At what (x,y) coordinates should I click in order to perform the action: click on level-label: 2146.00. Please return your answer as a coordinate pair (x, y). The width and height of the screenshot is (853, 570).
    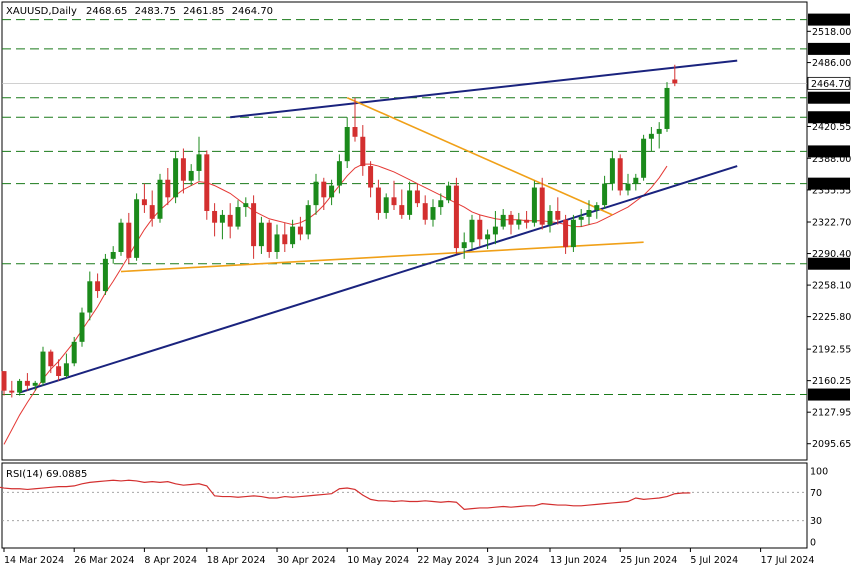
    Looking at the image, I should click on (830, 395).